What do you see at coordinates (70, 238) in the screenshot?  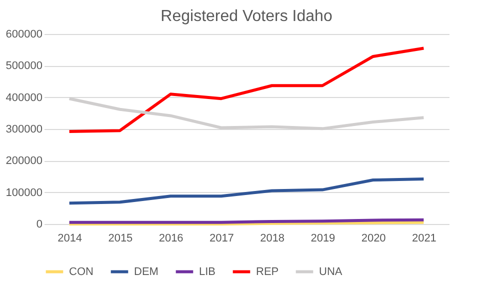 I see `x-tick-label: 2014` at bounding box center [70, 238].